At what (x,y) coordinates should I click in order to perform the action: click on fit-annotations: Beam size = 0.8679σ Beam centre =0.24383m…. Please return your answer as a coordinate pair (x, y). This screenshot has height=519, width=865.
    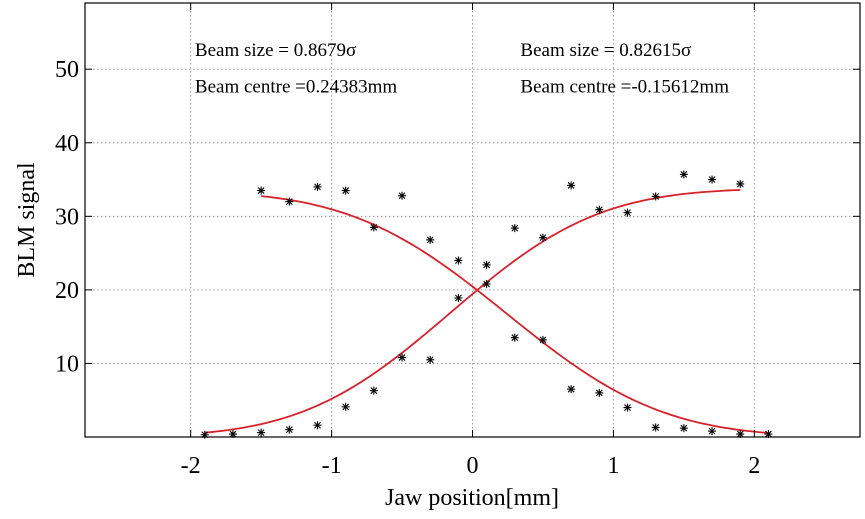
    Looking at the image, I should click on (462, 69).